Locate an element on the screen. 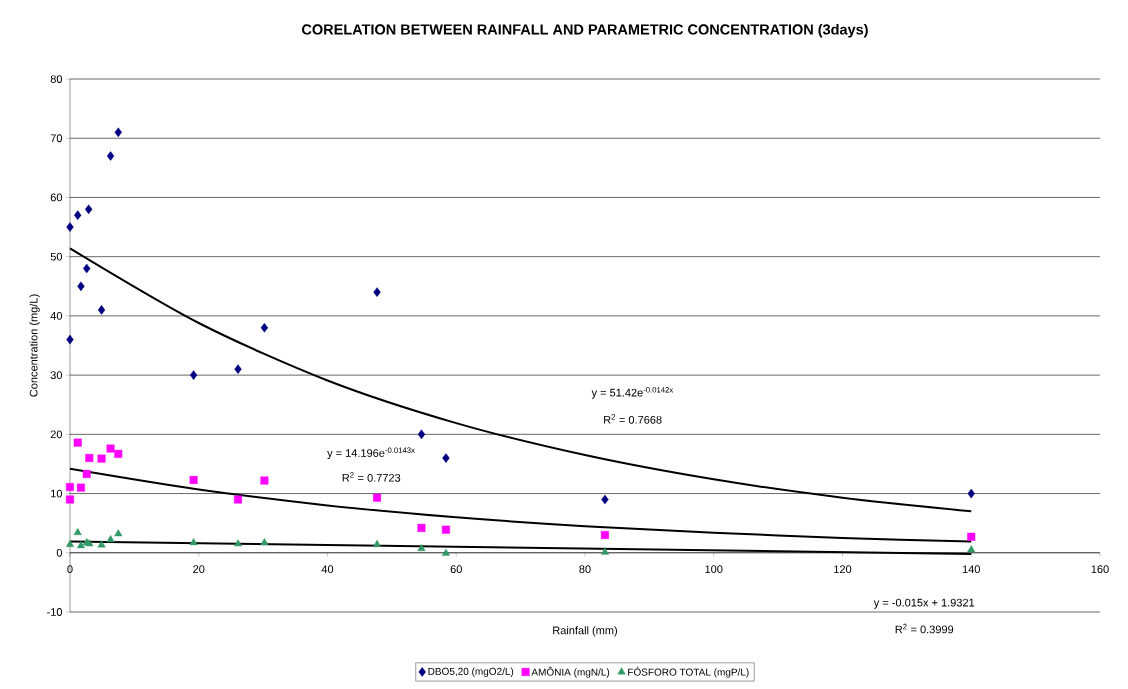 The image size is (1128, 689). x-tick-label: 60 is located at coordinates (456, 569).